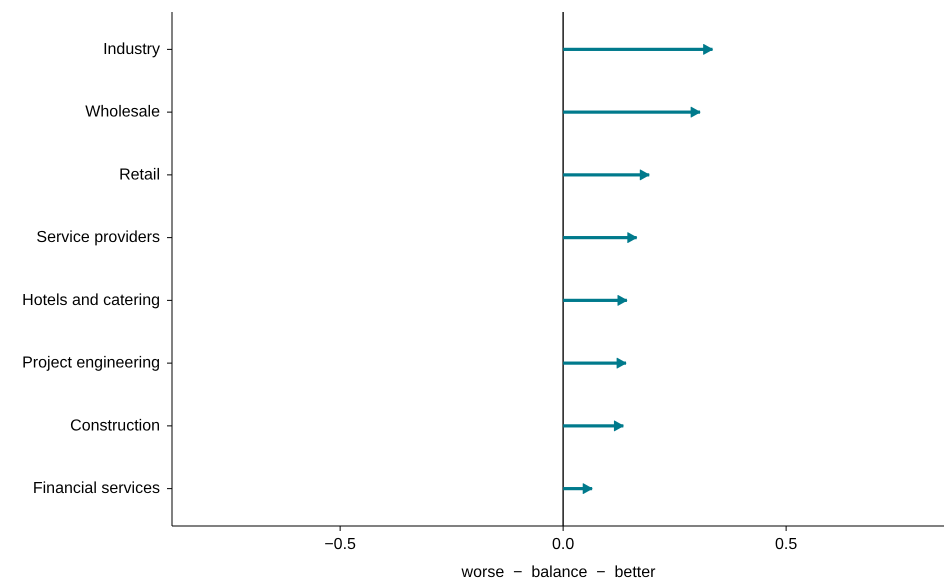  I want to click on y-tick-label: Wholesale, so click(122, 112).